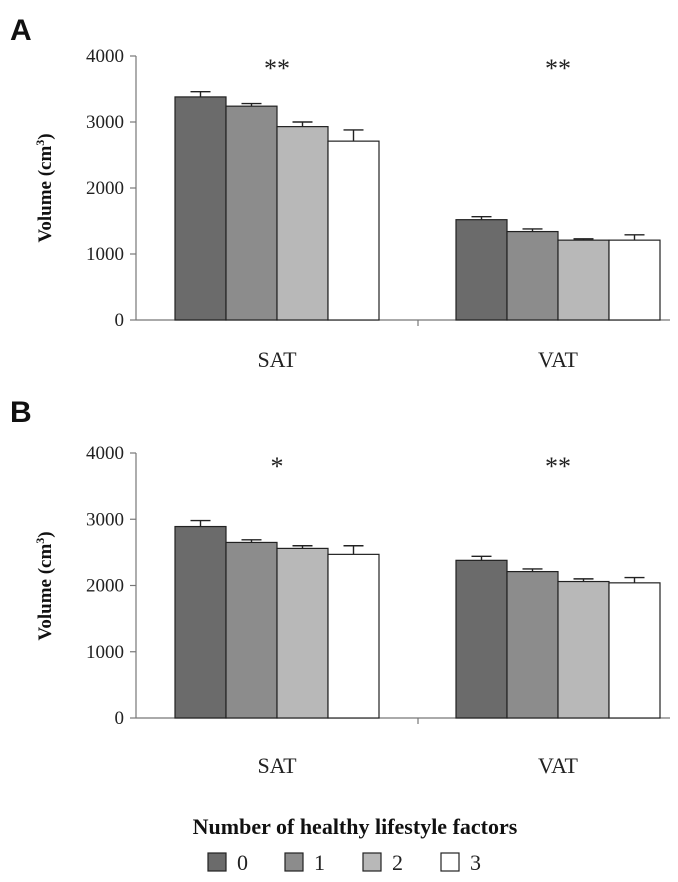 Image resolution: width=678 pixels, height=882 pixels. What do you see at coordinates (105, 56) in the screenshot?
I see `panel-a-y-tick-label: 4000` at bounding box center [105, 56].